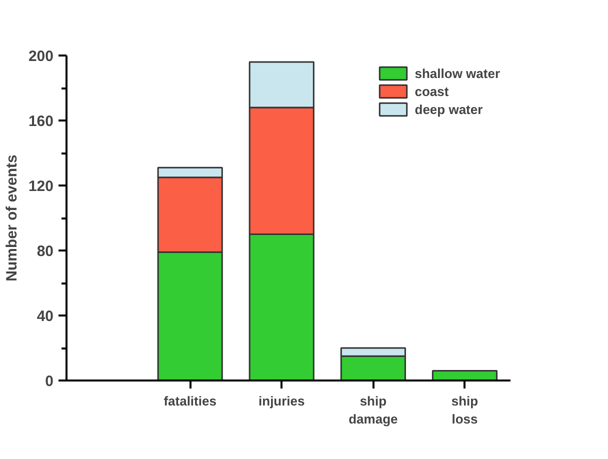 Image resolution: width=608 pixels, height=459 pixels. Describe the element at coordinates (464, 410) in the screenshot. I see `x-tick-label: ship loss` at that location.